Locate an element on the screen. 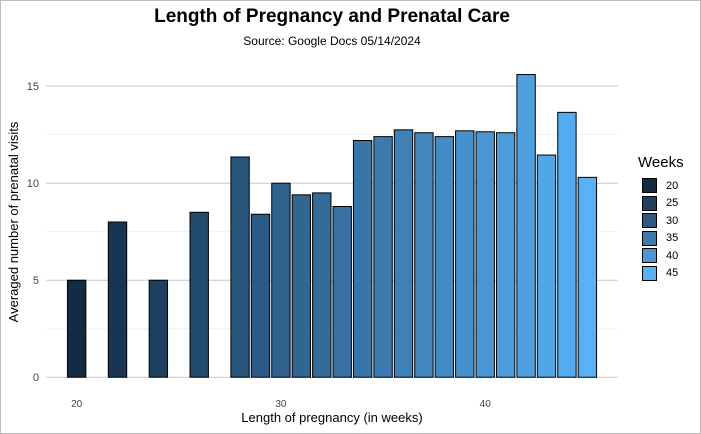 This screenshot has width=701, height=434. legend-item-40: 40 is located at coordinates (661, 255).